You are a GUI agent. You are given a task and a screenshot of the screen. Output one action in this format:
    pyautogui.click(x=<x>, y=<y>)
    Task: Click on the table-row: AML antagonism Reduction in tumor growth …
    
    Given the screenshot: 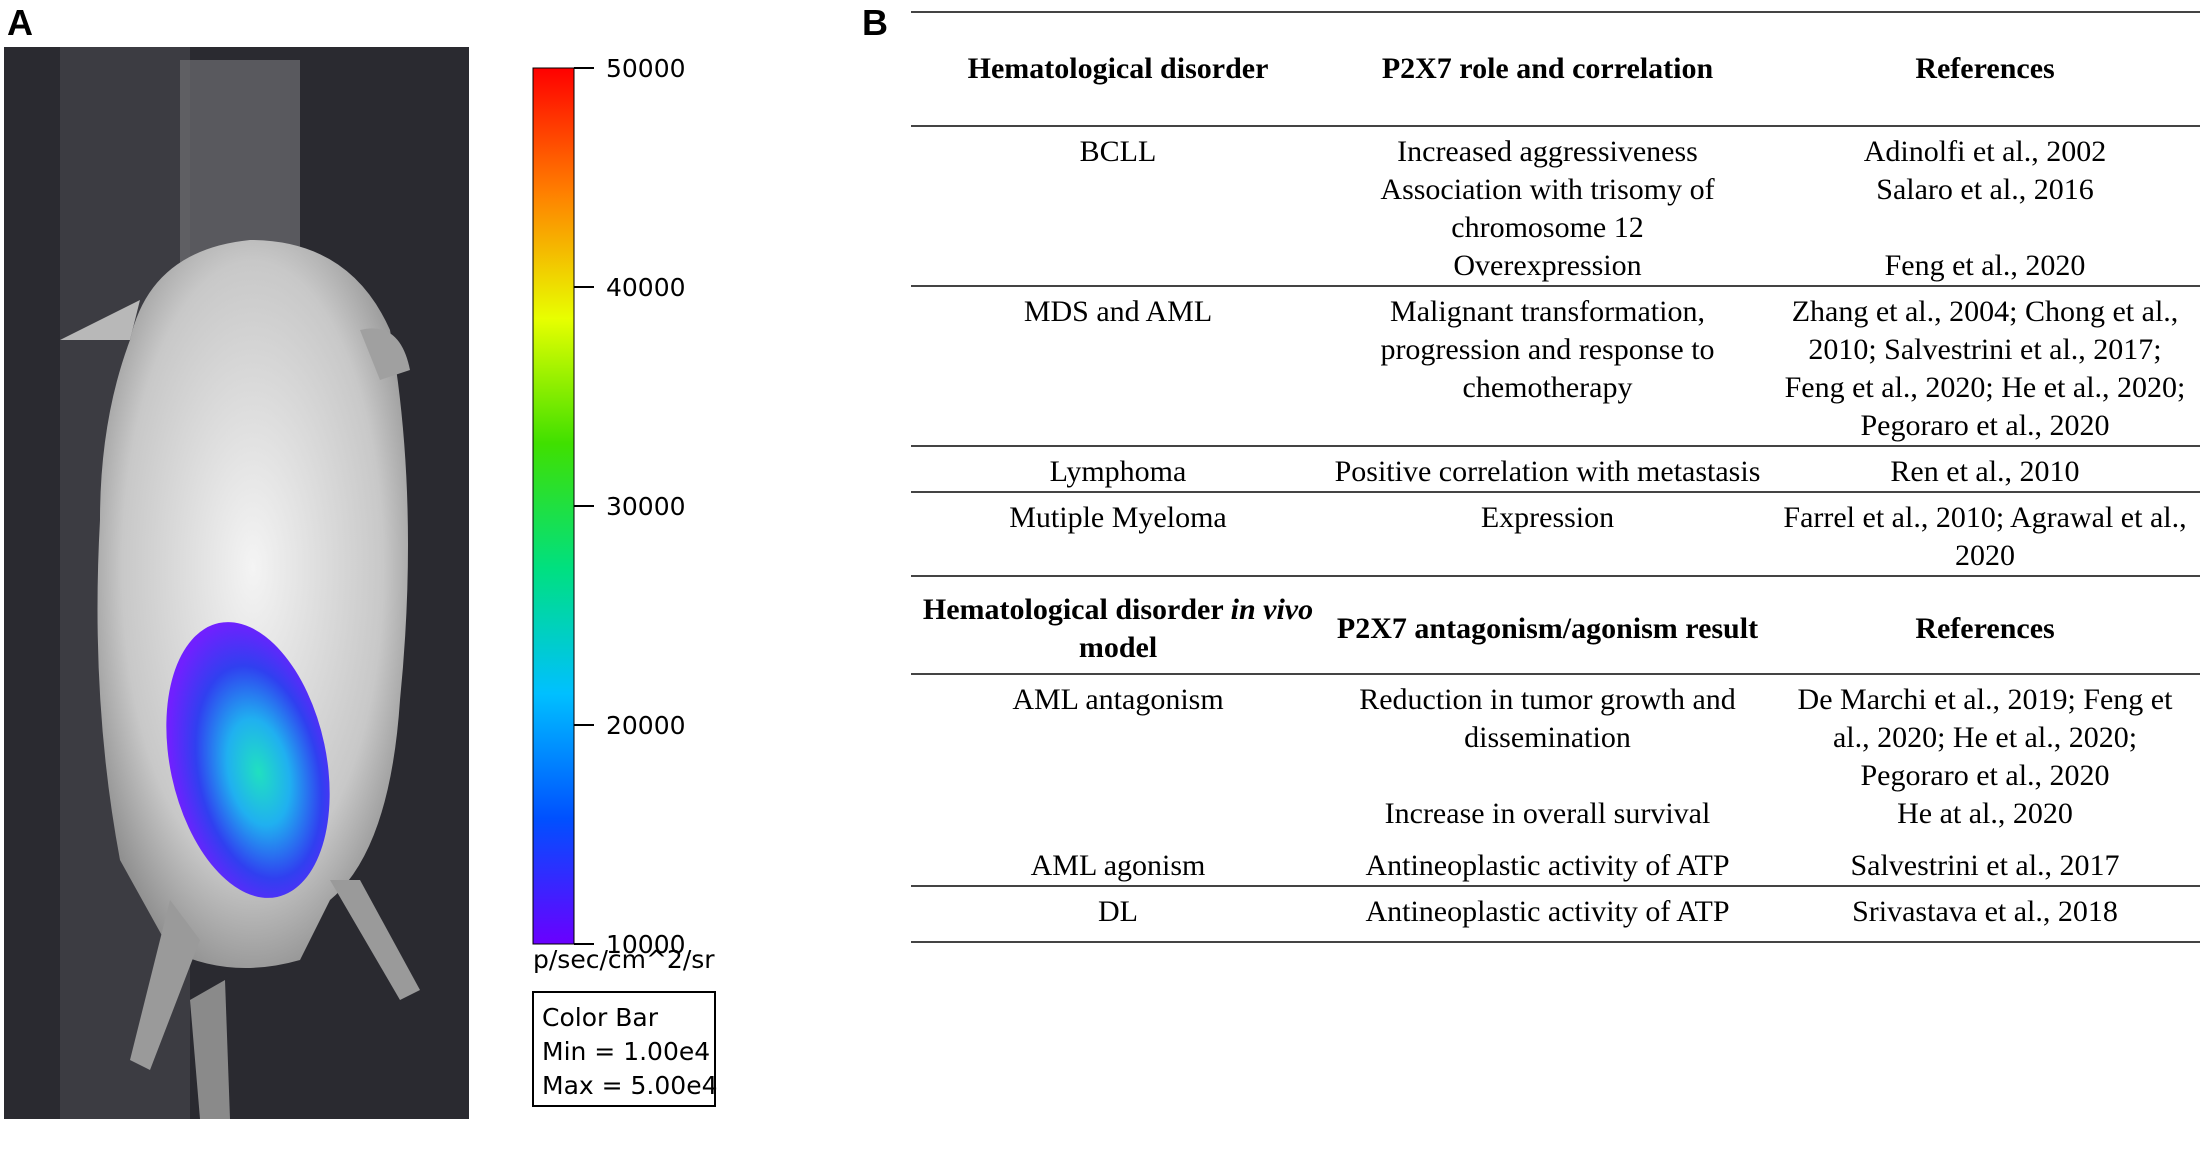 What is the action you would take?
    pyautogui.click(x=1555, y=753)
    